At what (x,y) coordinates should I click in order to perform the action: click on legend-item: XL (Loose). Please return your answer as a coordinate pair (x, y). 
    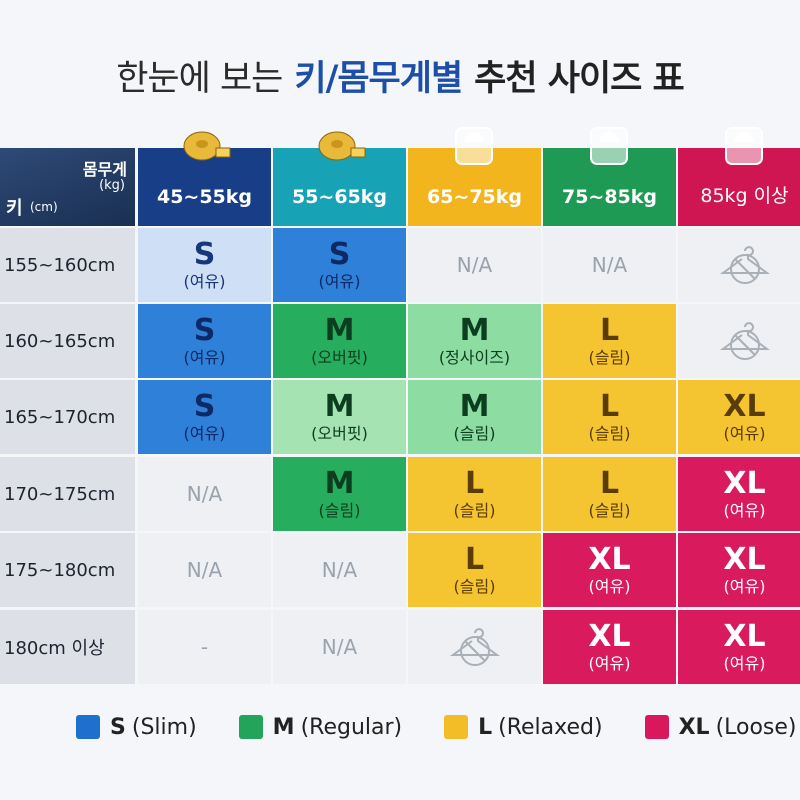
    Looking at the image, I should click on (720, 727).